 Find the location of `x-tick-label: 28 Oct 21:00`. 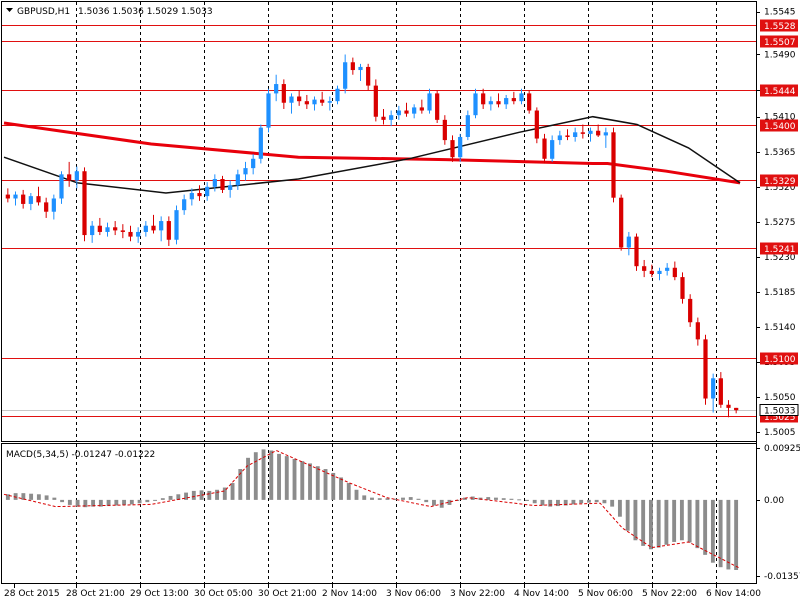

x-tick-label: 28 Oct 21:00 is located at coordinates (95, 594).